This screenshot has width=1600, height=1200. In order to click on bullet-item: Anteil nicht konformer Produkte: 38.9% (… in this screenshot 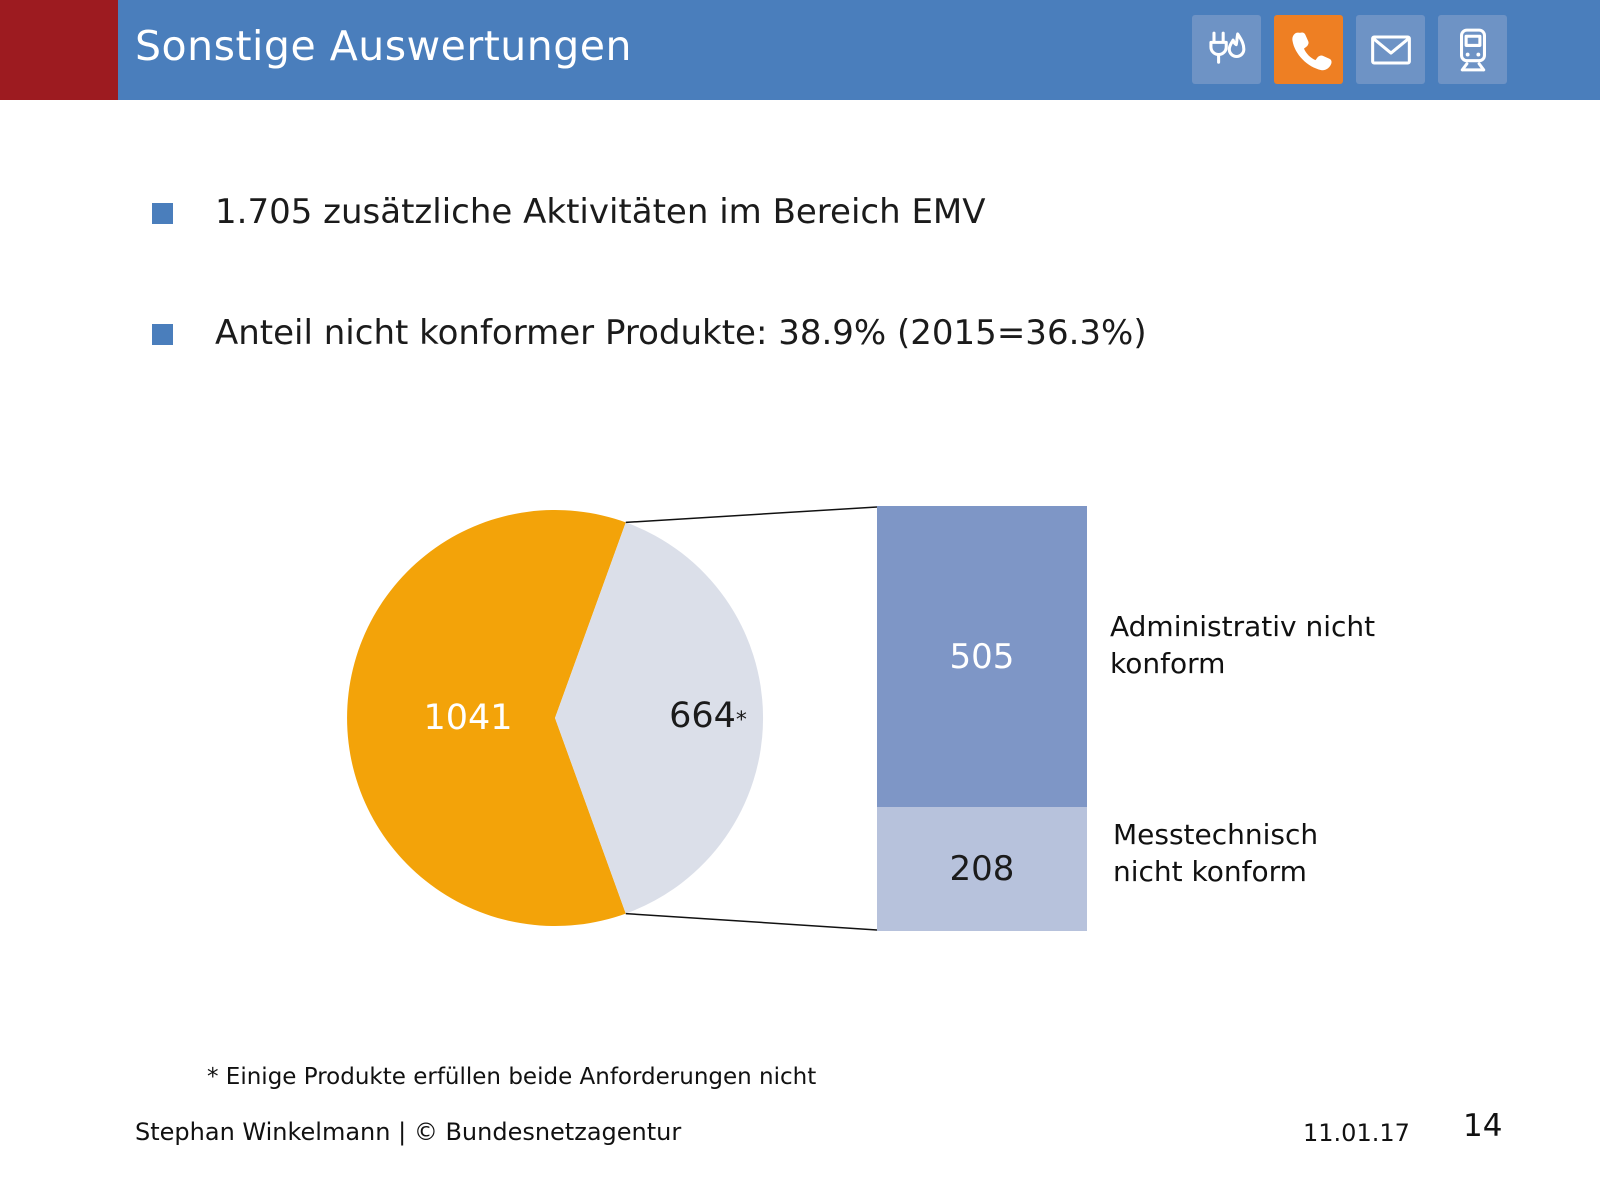, I will do `click(802, 333)`.